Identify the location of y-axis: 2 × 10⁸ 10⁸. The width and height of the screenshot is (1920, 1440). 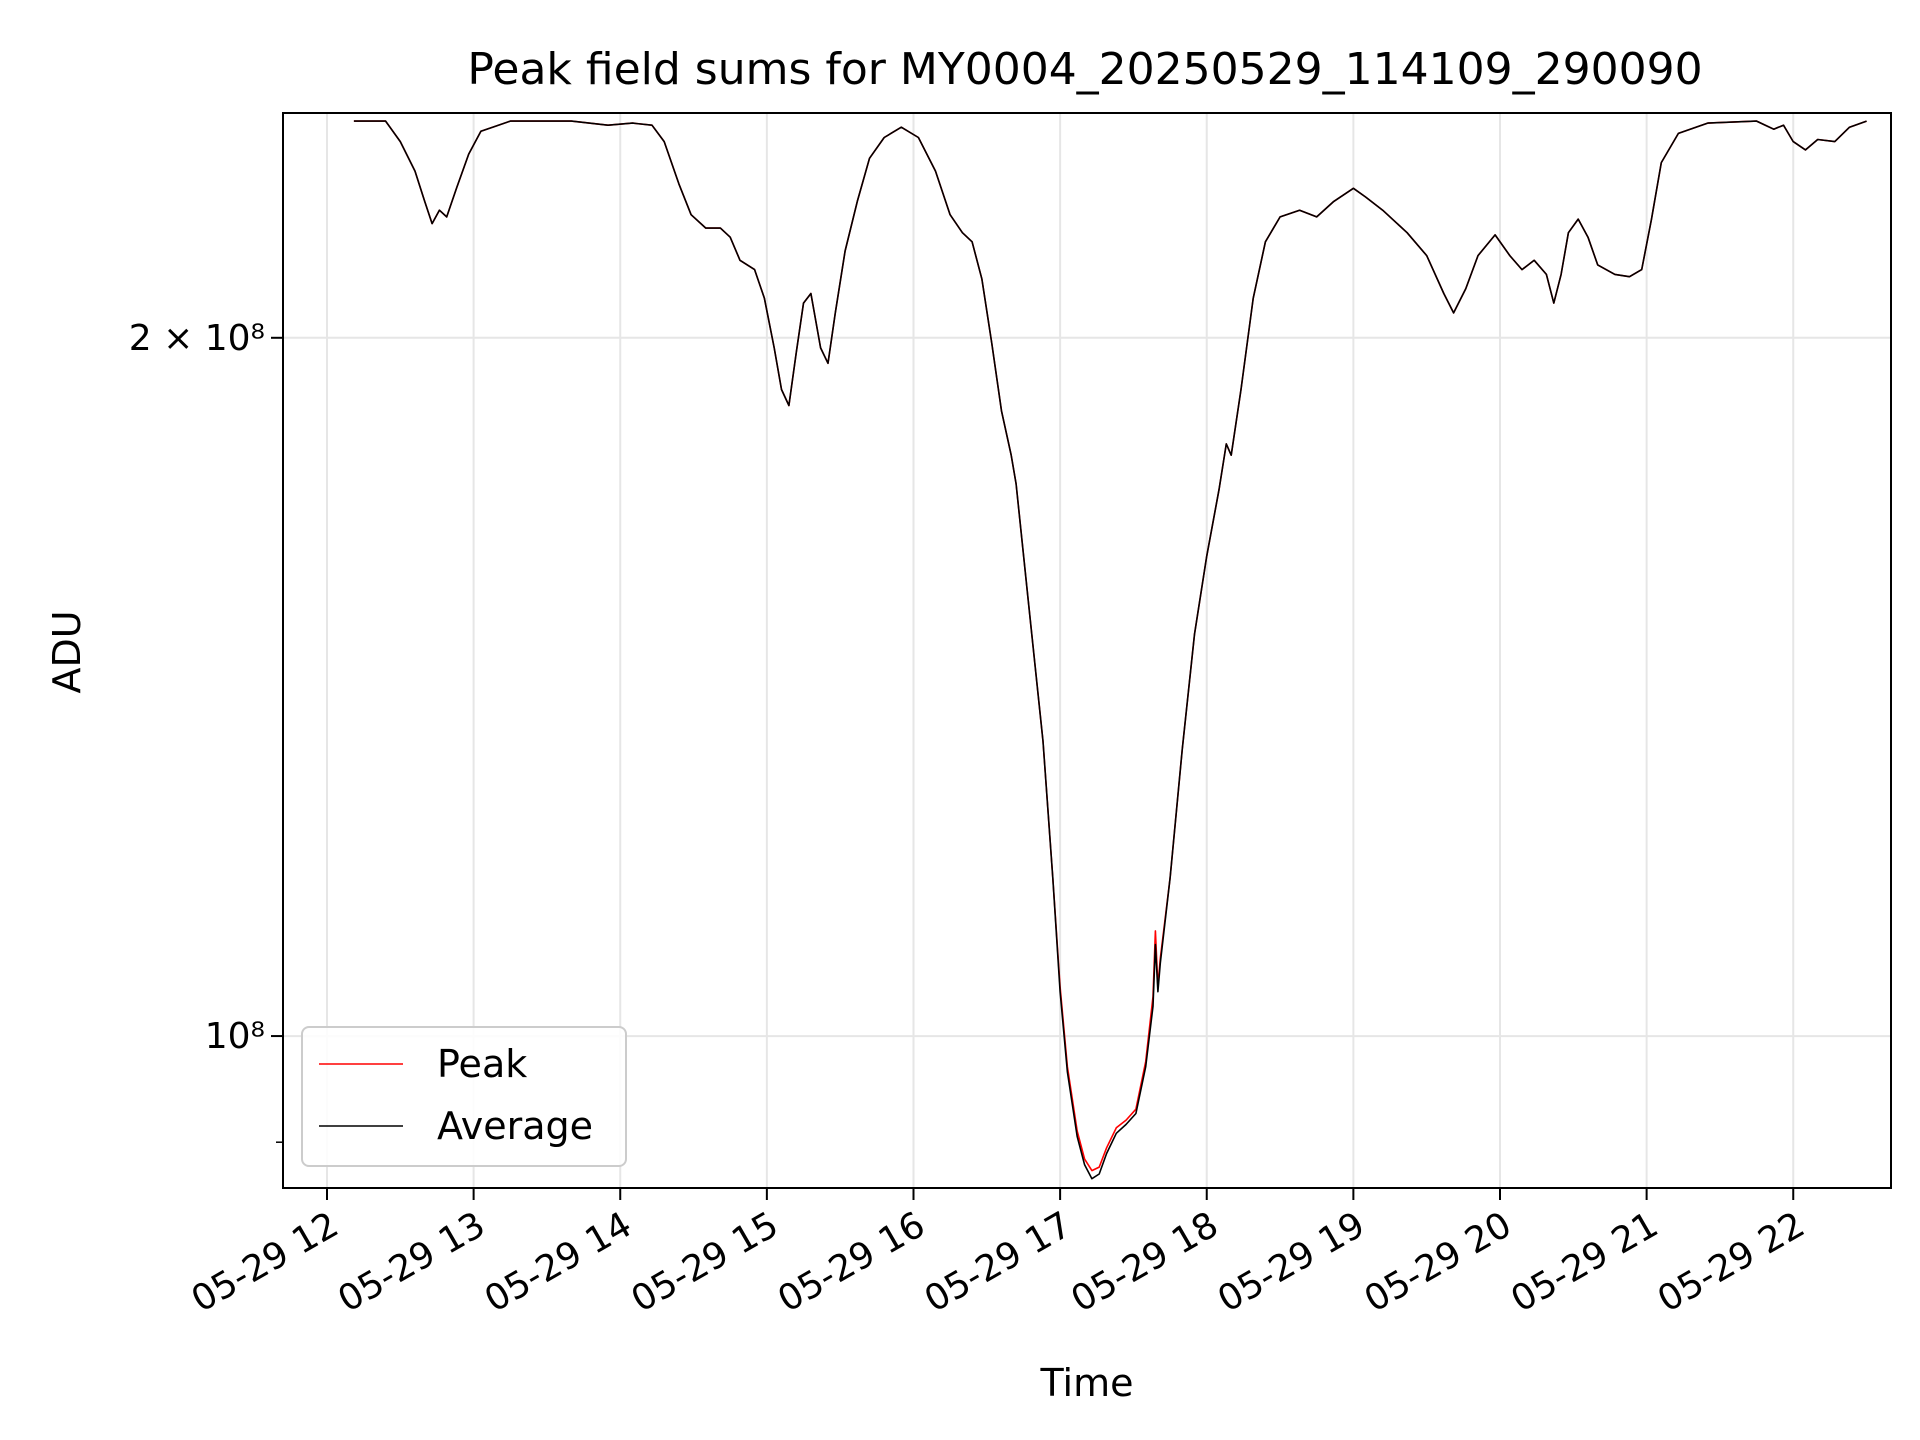
(206, 730).